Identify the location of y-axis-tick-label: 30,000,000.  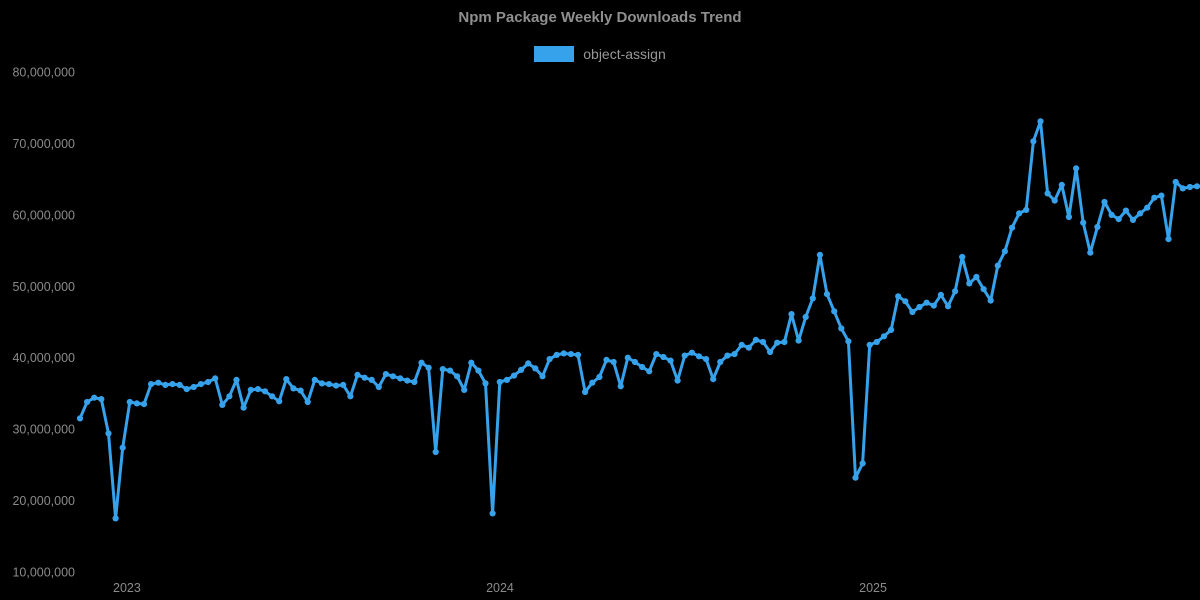
(43, 430).